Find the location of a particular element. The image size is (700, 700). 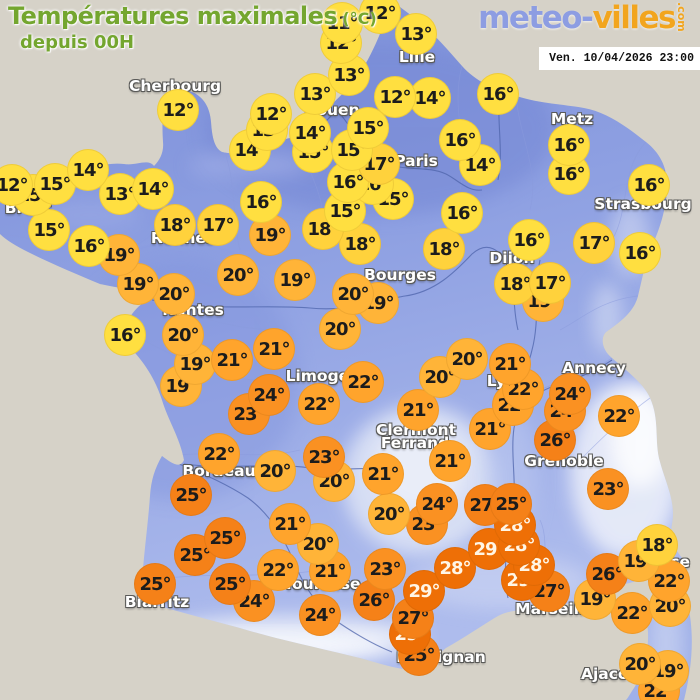

temp-bubble: 28° is located at coordinates (455, 568).